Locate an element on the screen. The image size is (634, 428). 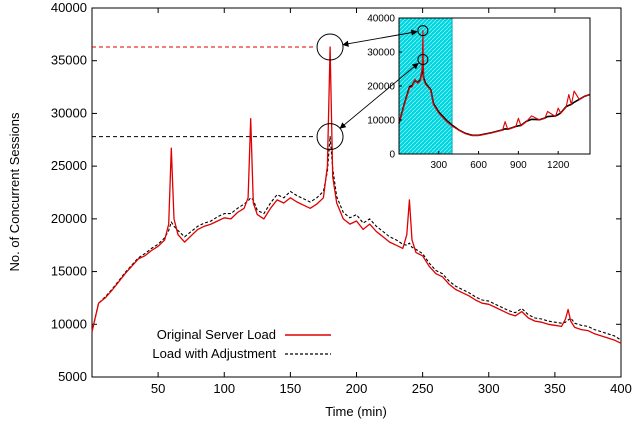
x-tick-label: 150 is located at coordinates (291, 388).